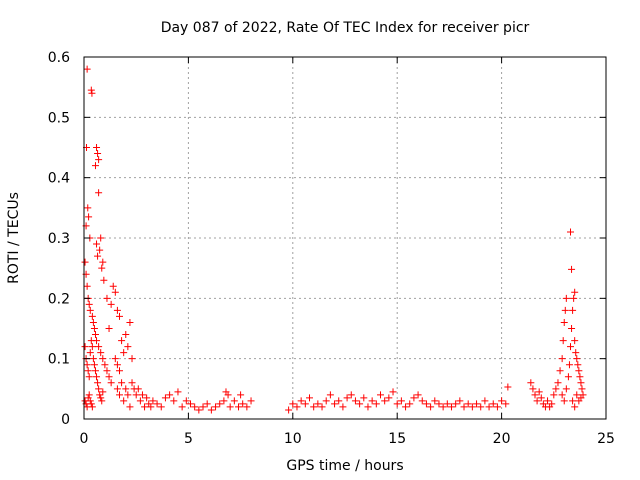  Describe the element at coordinates (502, 439) in the screenshot. I see `x-tick-label: 20` at that location.